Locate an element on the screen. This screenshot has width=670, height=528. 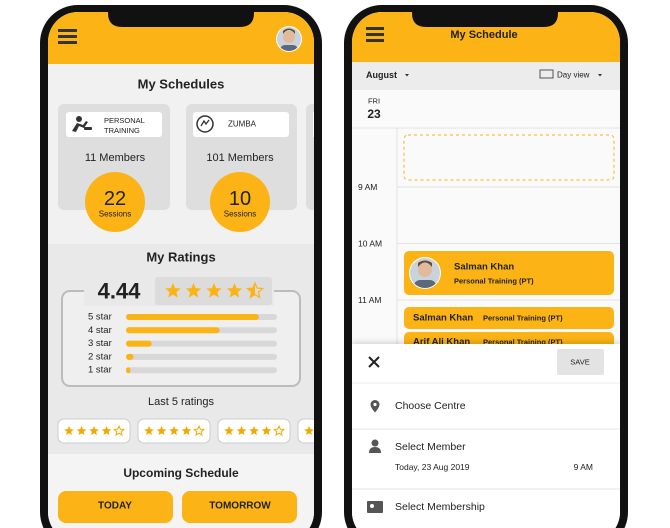
save-label: SAVE is located at coordinates (579, 362).